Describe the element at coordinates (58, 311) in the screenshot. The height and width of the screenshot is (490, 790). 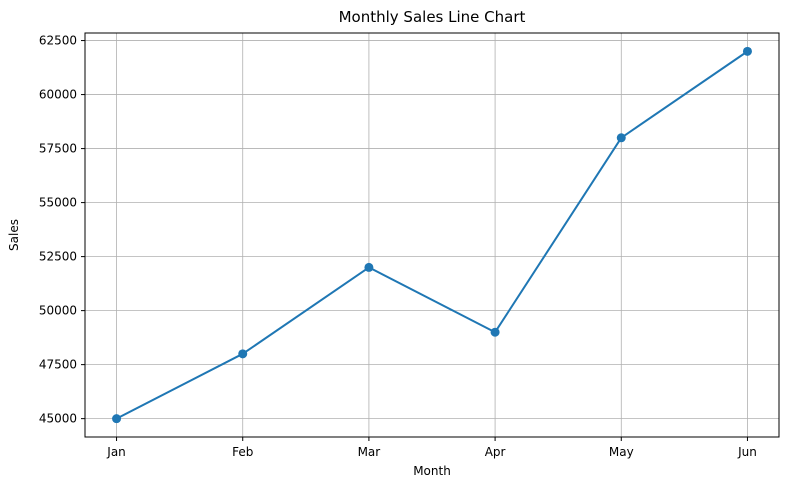
I see `y-tick-label: 50000` at that location.